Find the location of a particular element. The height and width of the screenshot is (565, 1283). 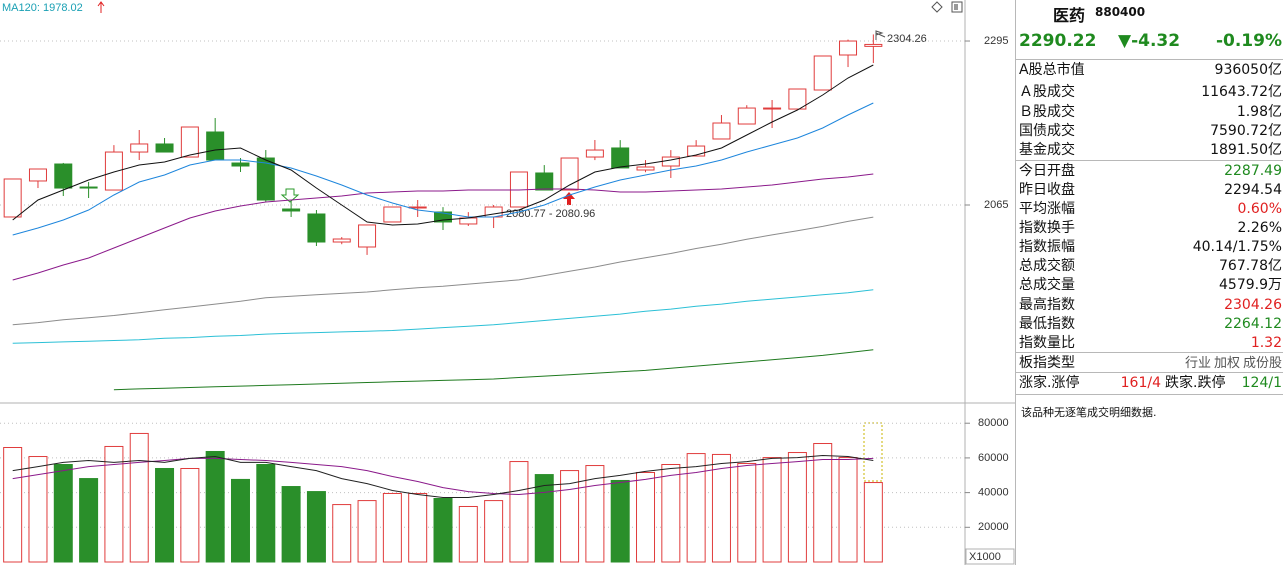

breadth-value: 124/1 is located at coordinates (1261, 383).